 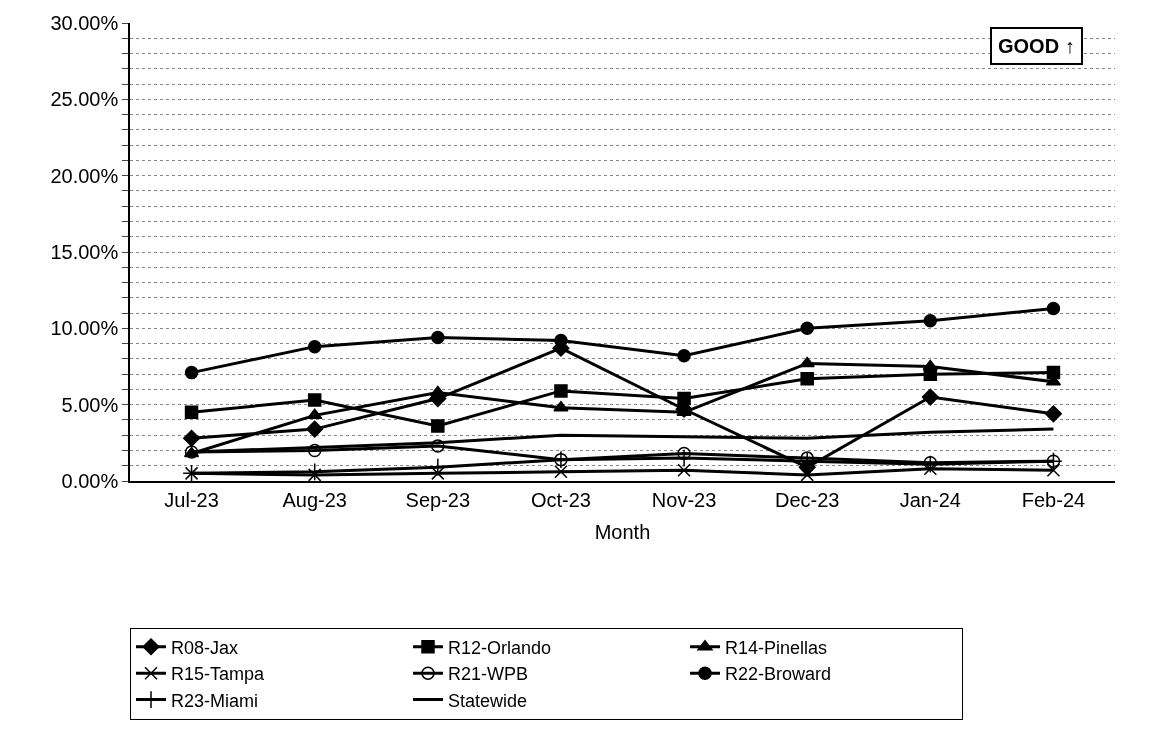 I want to click on legend-label: R21-WPB, so click(x=488, y=674).